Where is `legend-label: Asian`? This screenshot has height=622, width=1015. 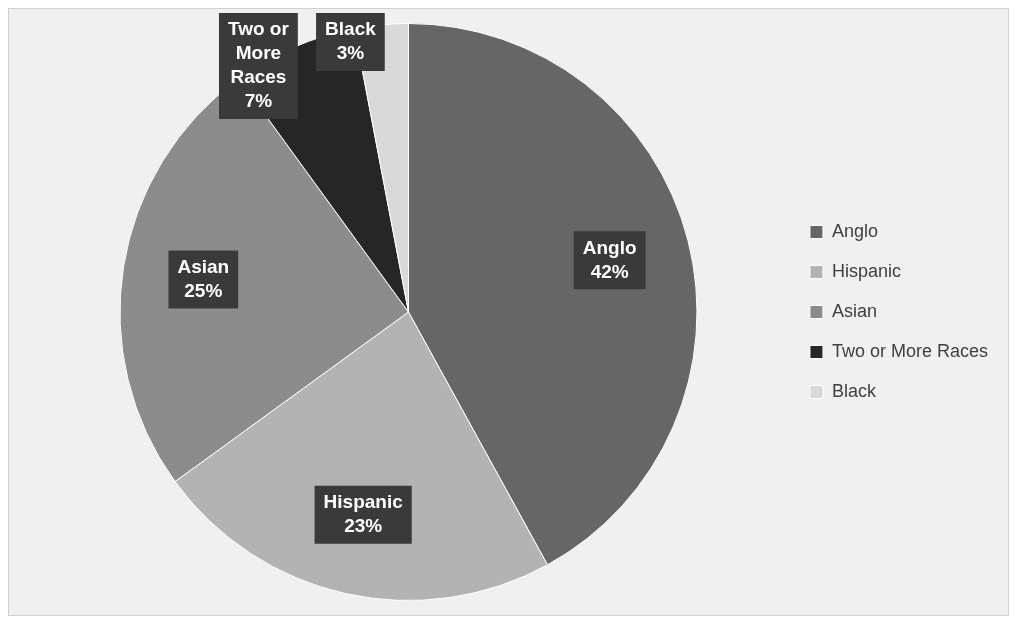 legend-label: Asian is located at coordinates (854, 310).